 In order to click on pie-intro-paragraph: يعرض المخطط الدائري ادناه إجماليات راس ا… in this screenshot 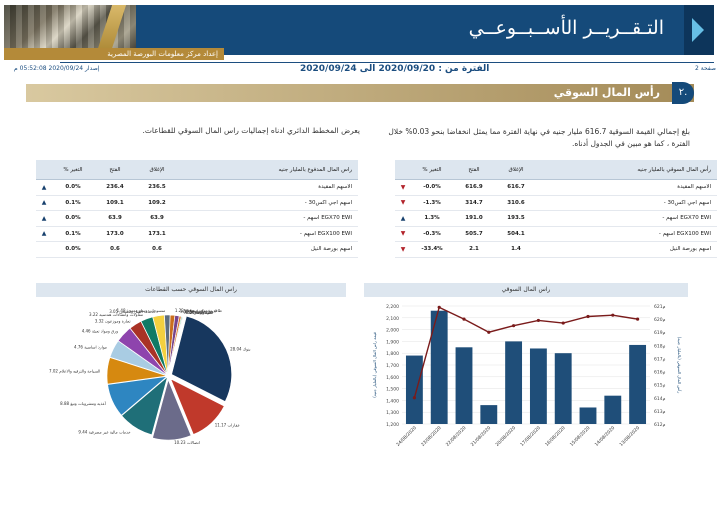, I will do `click(251, 130)`.